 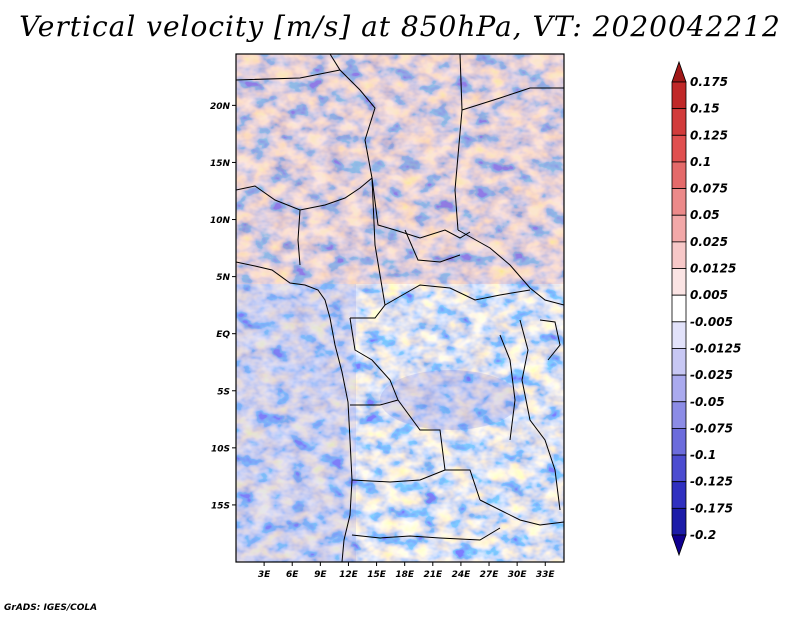 What do you see at coordinates (220, 449) in the screenshot?
I see `y-tick-label: 10S` at bounding box center [220, 449].